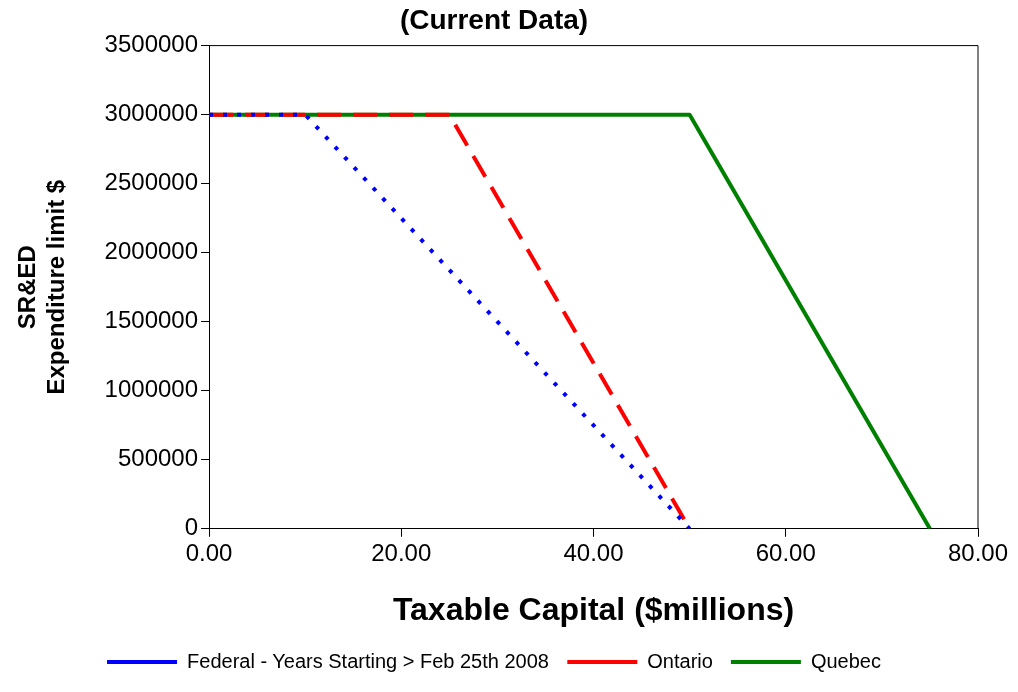 This screenshot has width=1018, height=692. Describe the element at coordinates (209, 552) in the screenshot. I see `x-tick-label: 0.00` at that location.